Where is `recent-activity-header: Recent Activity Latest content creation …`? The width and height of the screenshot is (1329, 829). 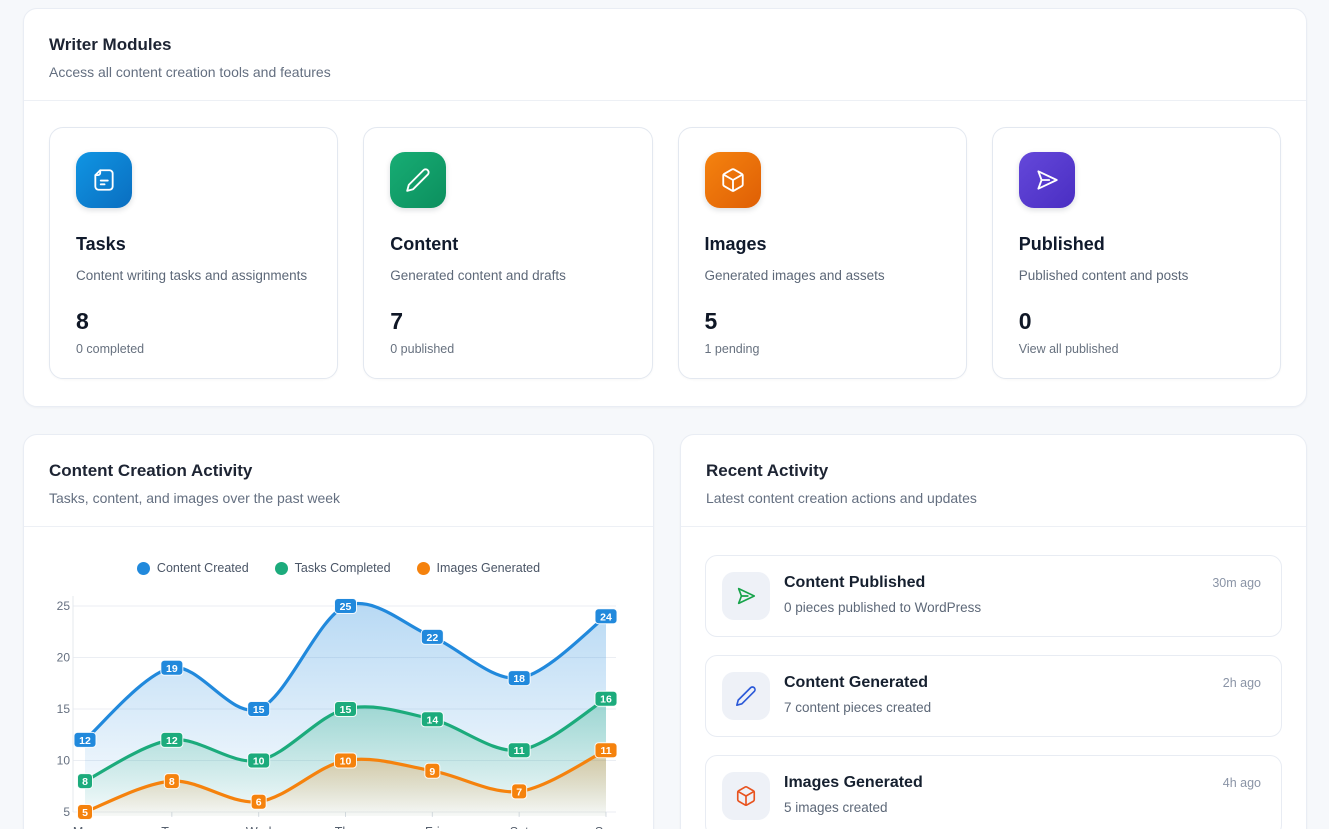
recent-activity-header: Recent Activity Latest content creation … is located at coordinates (993, 480).